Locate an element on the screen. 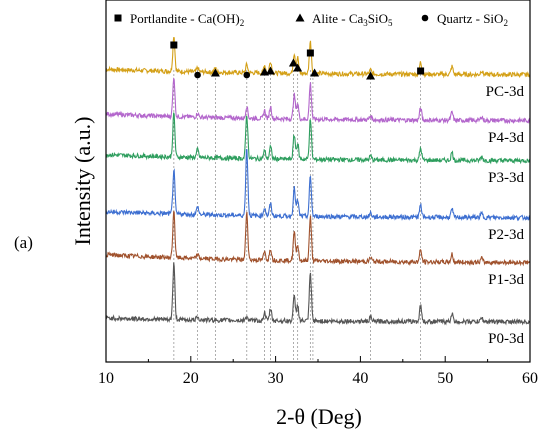 The height and width of the screenshot is (434, 550). series-label: P0-3d is located at coordinates (506, 339).